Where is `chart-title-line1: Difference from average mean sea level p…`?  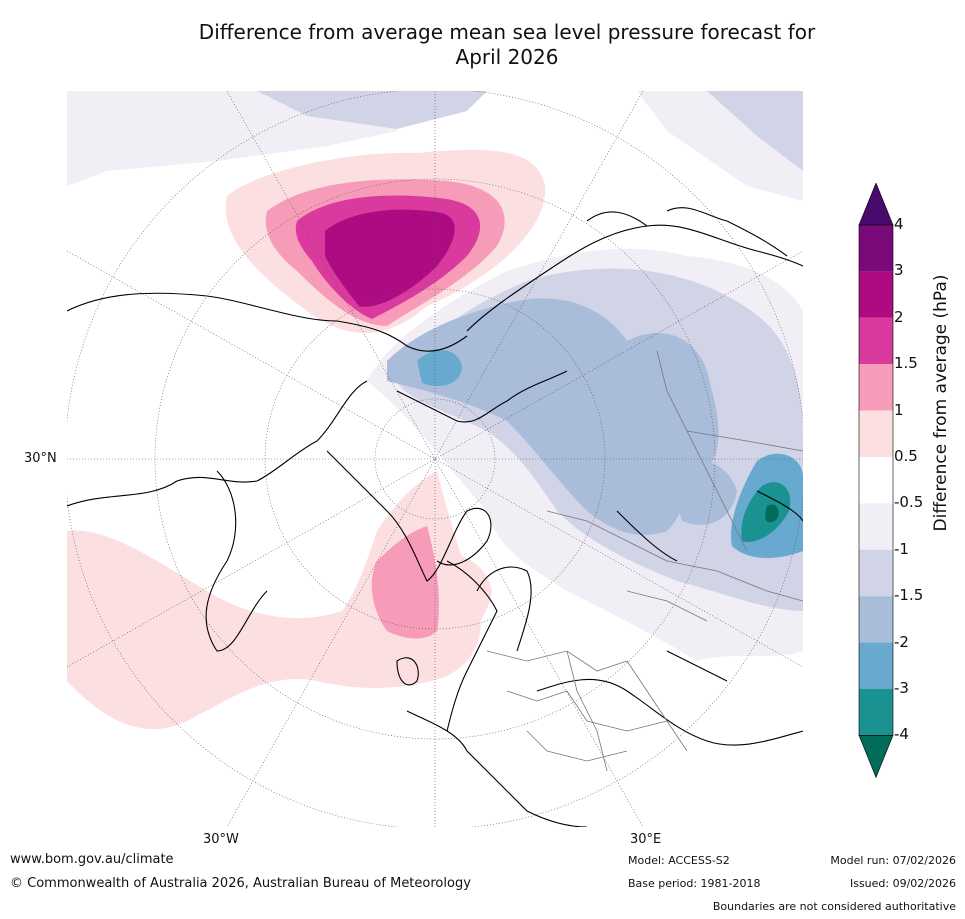 chart-title-line1: Difference from average mean sea level p… is located at coordinates (507, 32).